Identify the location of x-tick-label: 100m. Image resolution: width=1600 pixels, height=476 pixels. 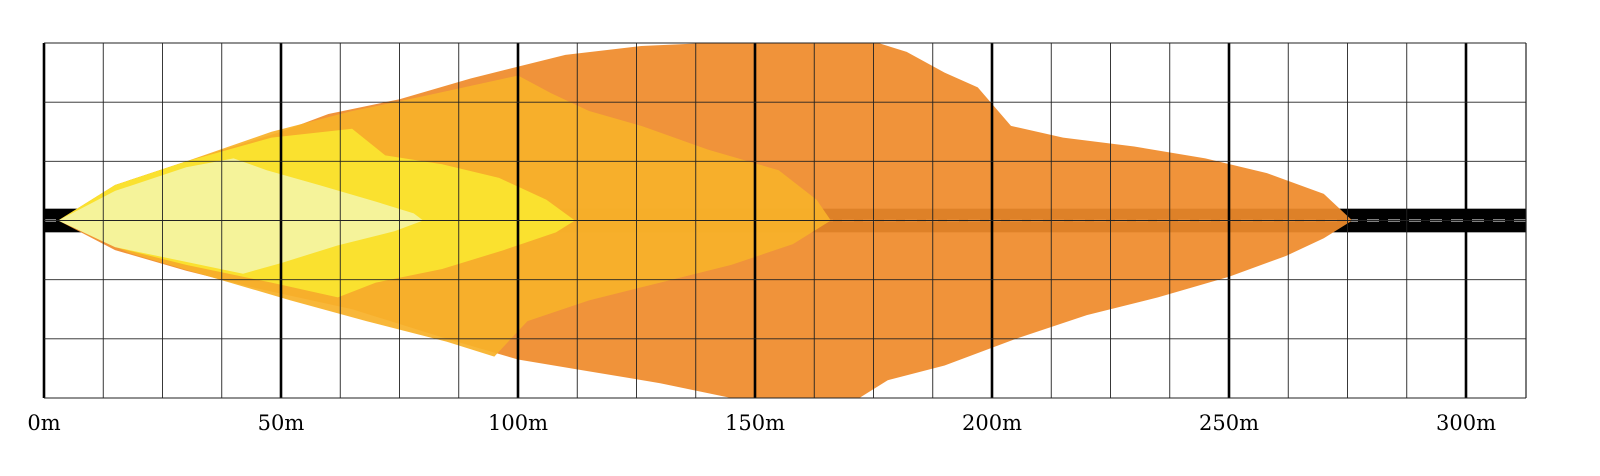
(518, 423).